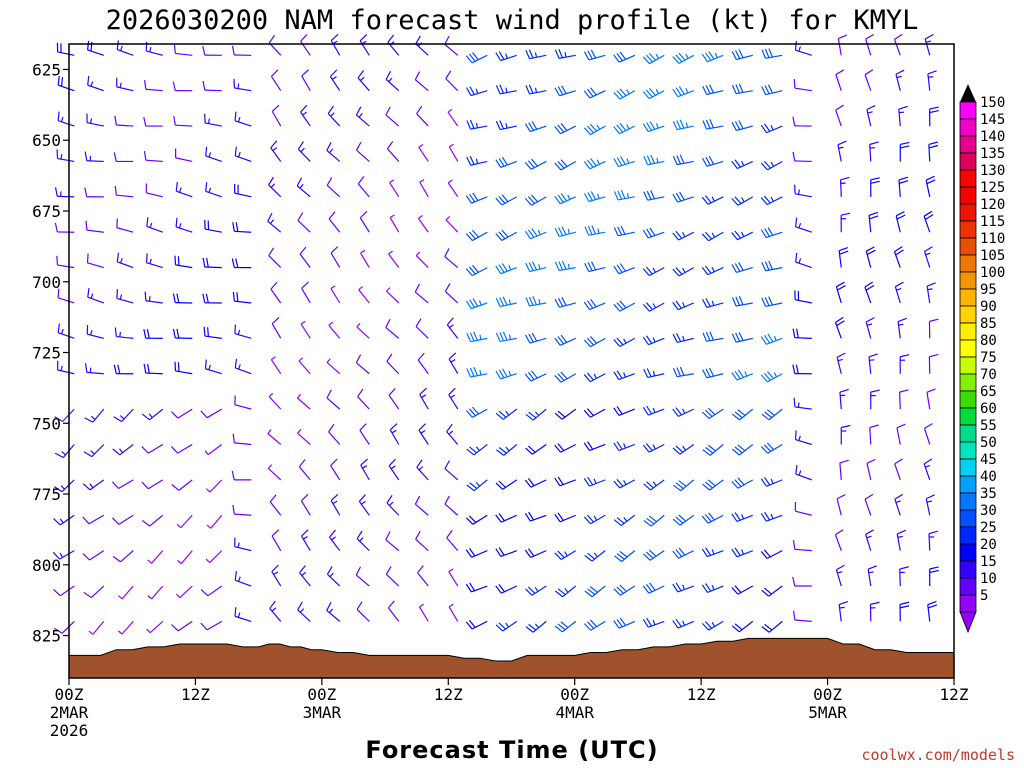 This screenshot has width=1024, height=768. I want to click on y-tick-label: 750, so click(46, 423).